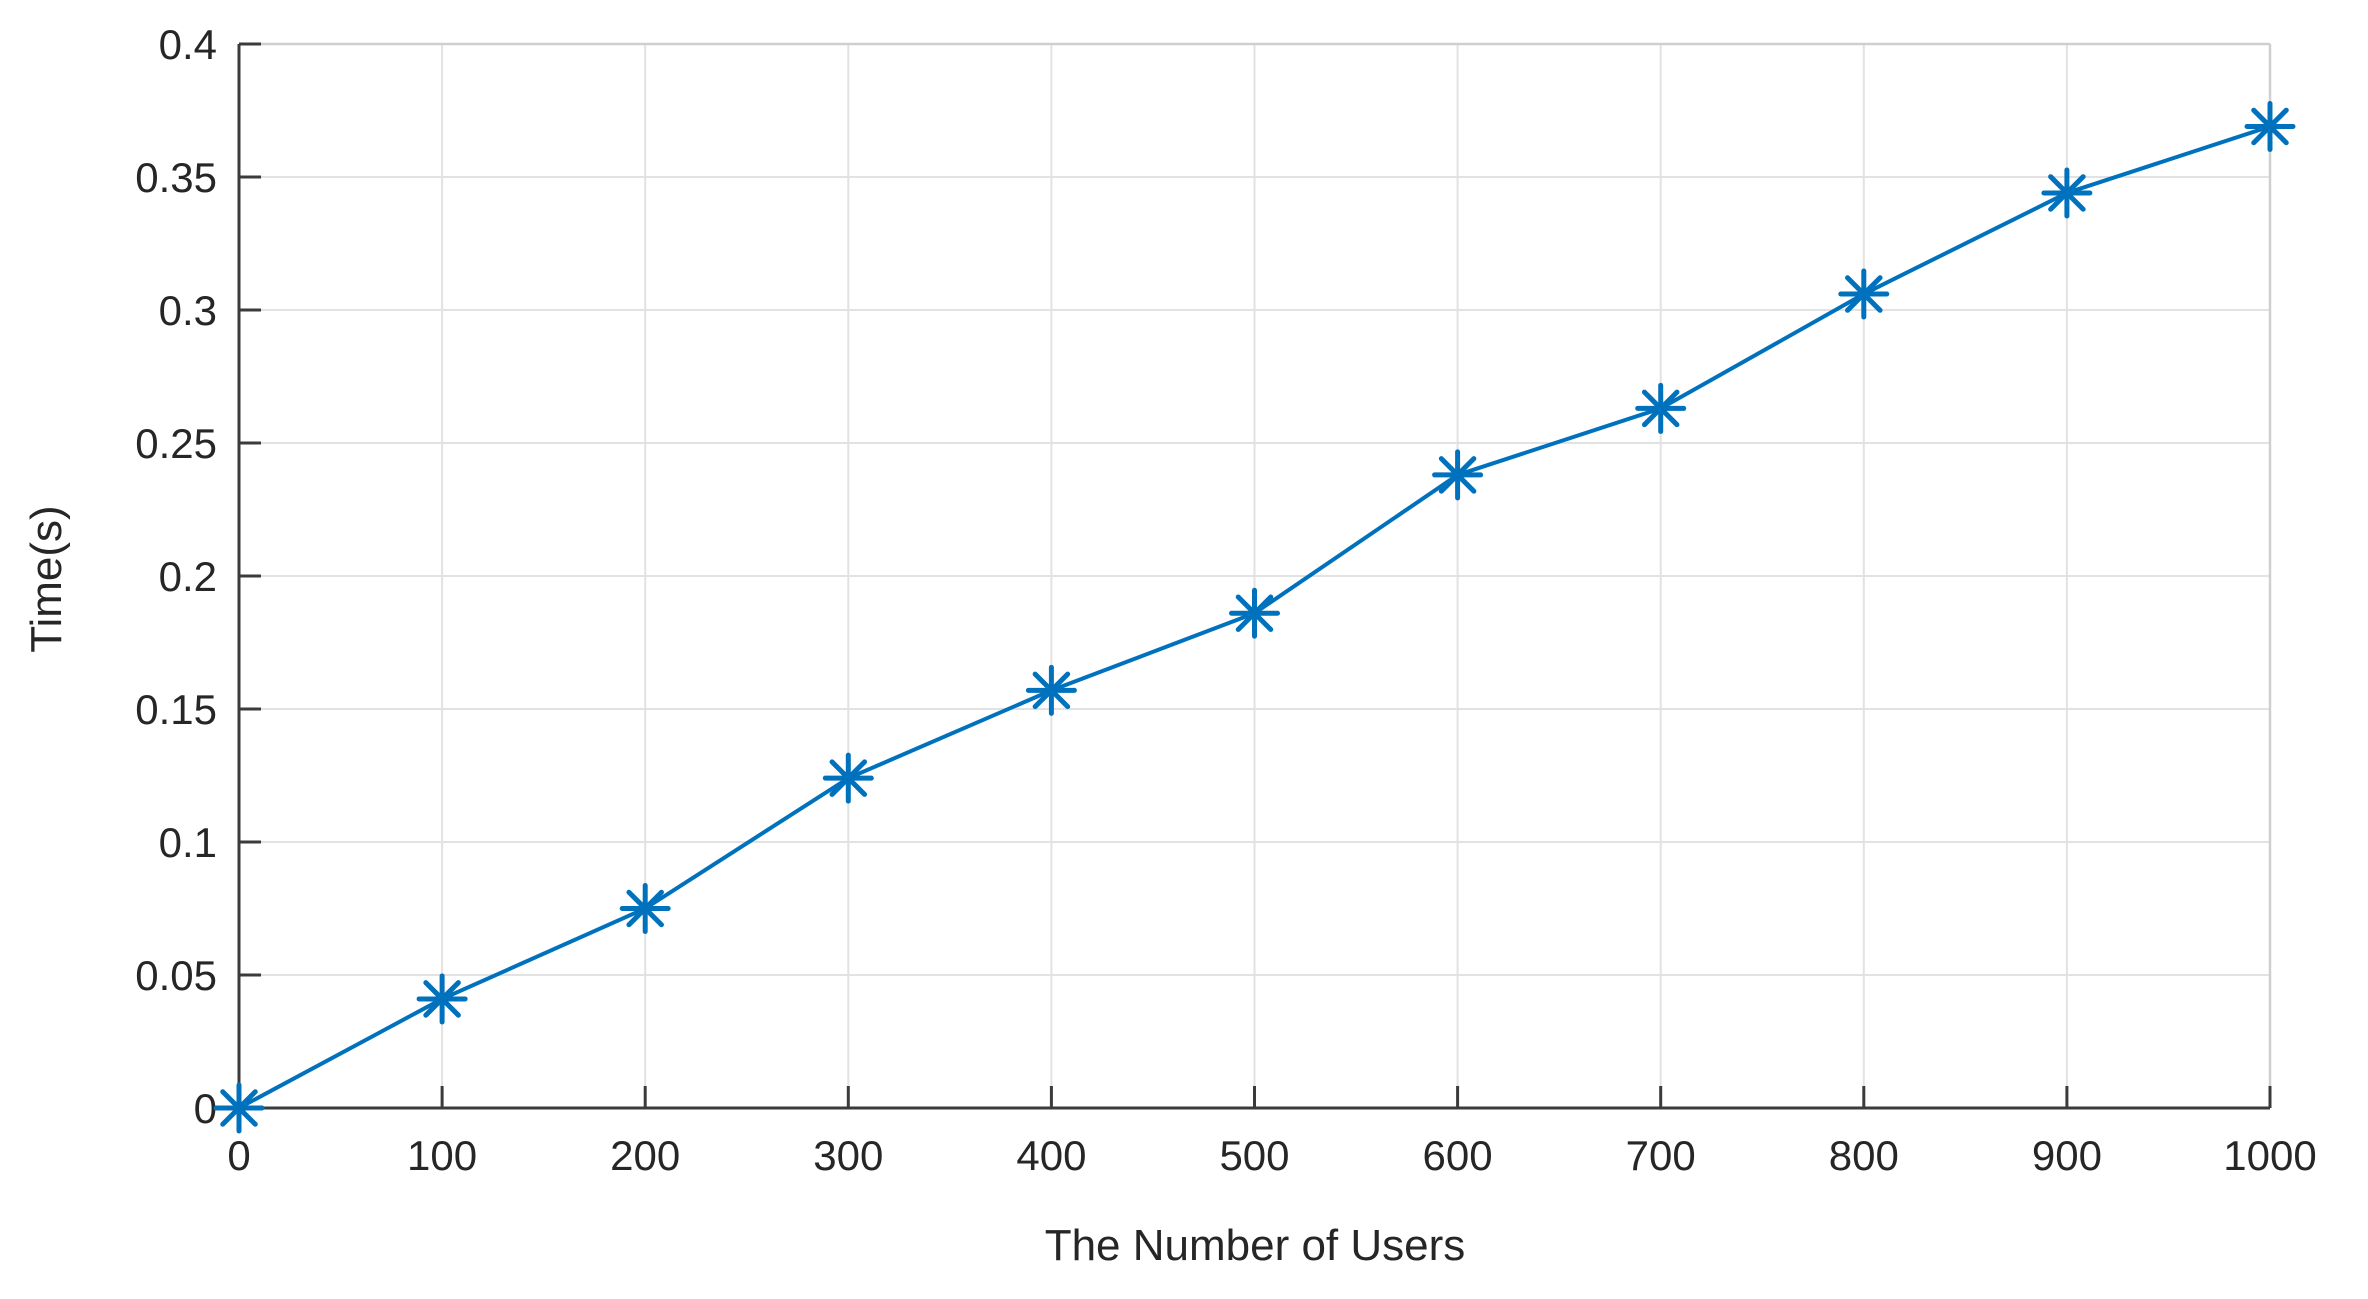 The height and width of the screenshot is (1299, 2368). What do you see at coordinates (2269, 1155) in the screenshot?
I see `x-tick-label: 1000` at bounding box center [2269, 1155].